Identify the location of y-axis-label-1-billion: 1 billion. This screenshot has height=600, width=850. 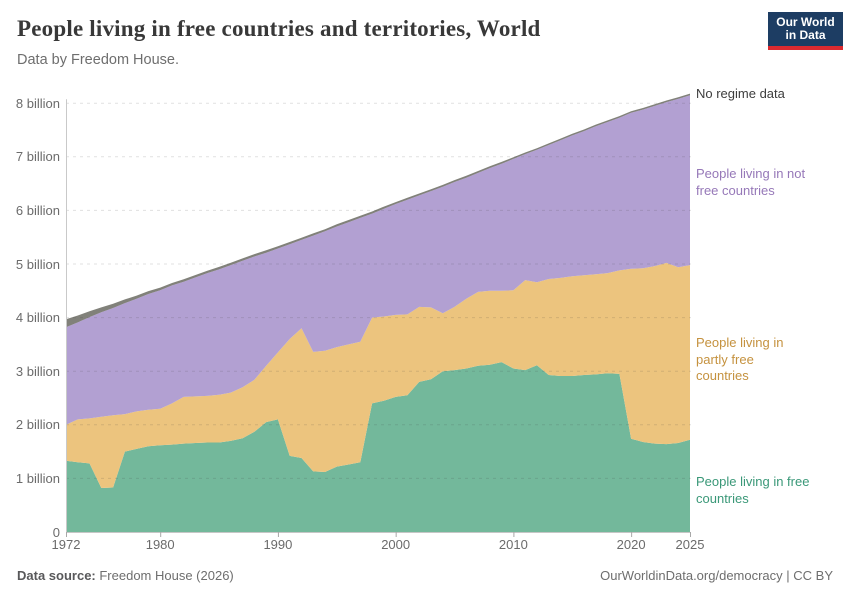
(37, 478).